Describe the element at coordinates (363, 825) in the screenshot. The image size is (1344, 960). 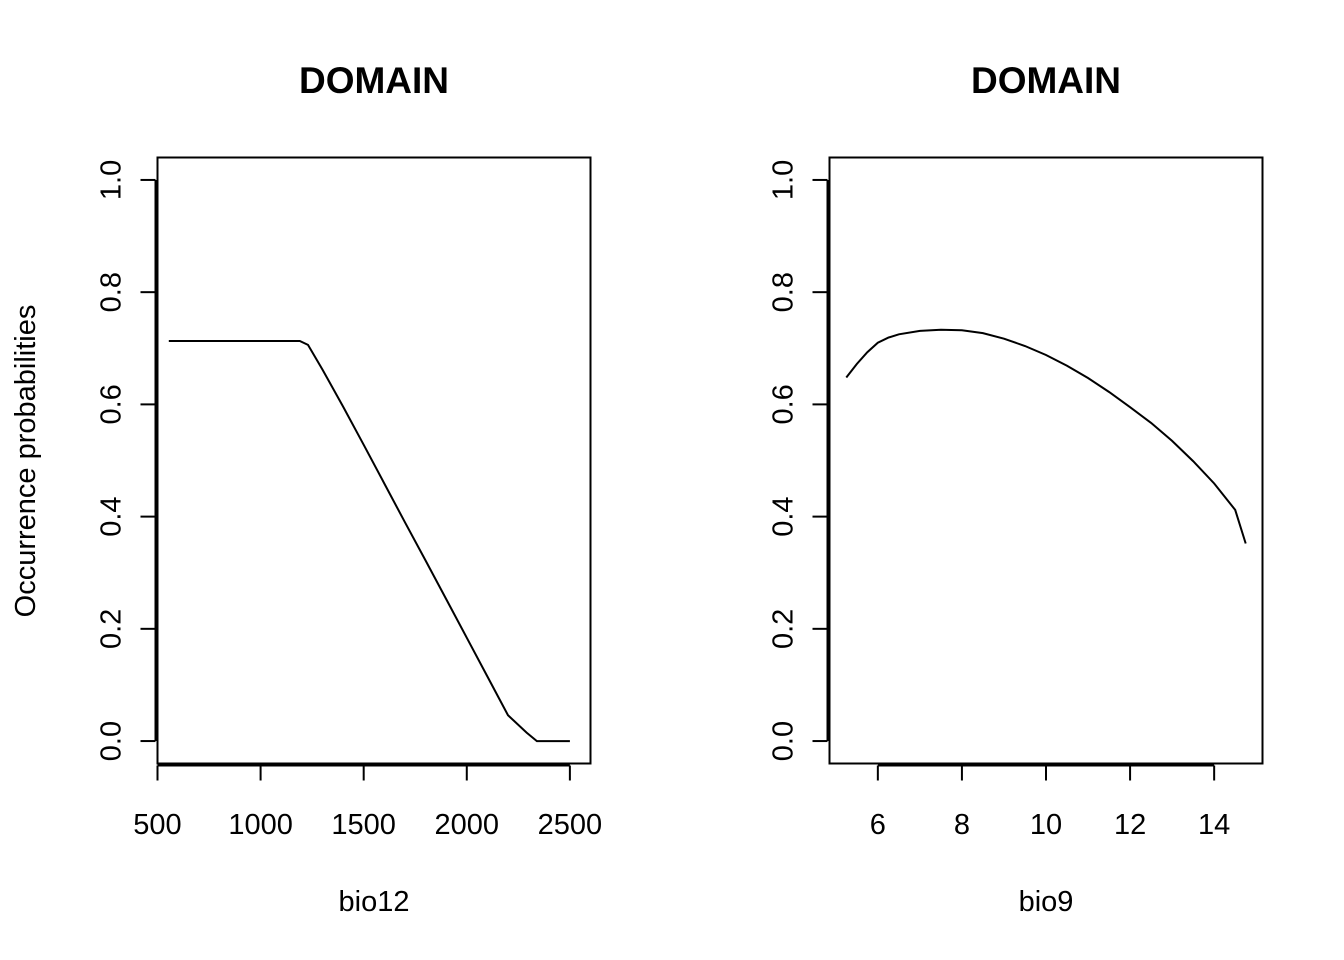
I see `x-tick-label: 1500` at that location.